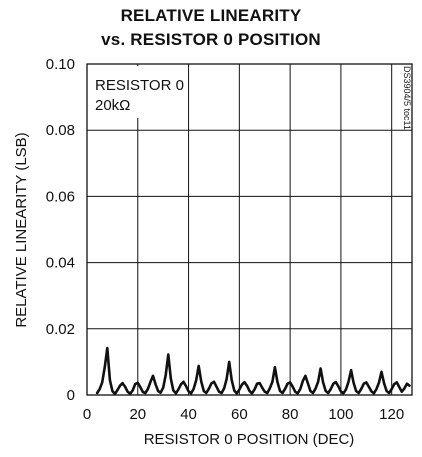 The image size is (422, 457). What do you see at coordinates (112, 105) in the screenshot?
I see `annotation-line-2: 20kΩ` at bounding box center [112, 105].